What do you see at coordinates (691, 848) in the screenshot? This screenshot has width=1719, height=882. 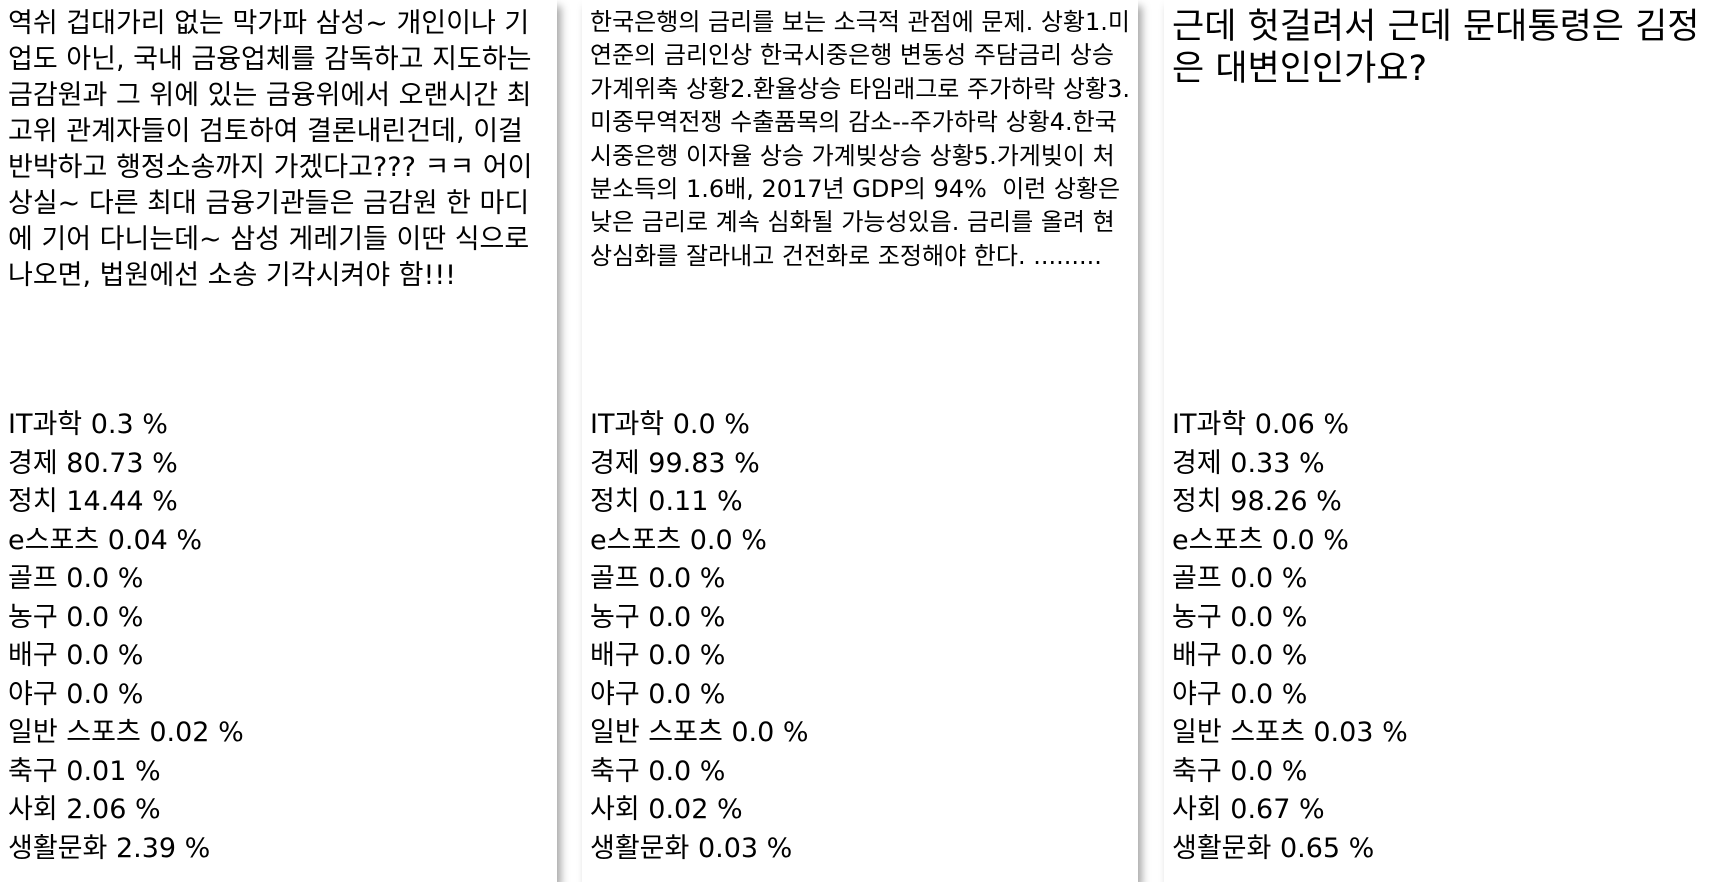 I see `score-life-culture: 생활문화 0.03 %` at bounding box center [691, 848].